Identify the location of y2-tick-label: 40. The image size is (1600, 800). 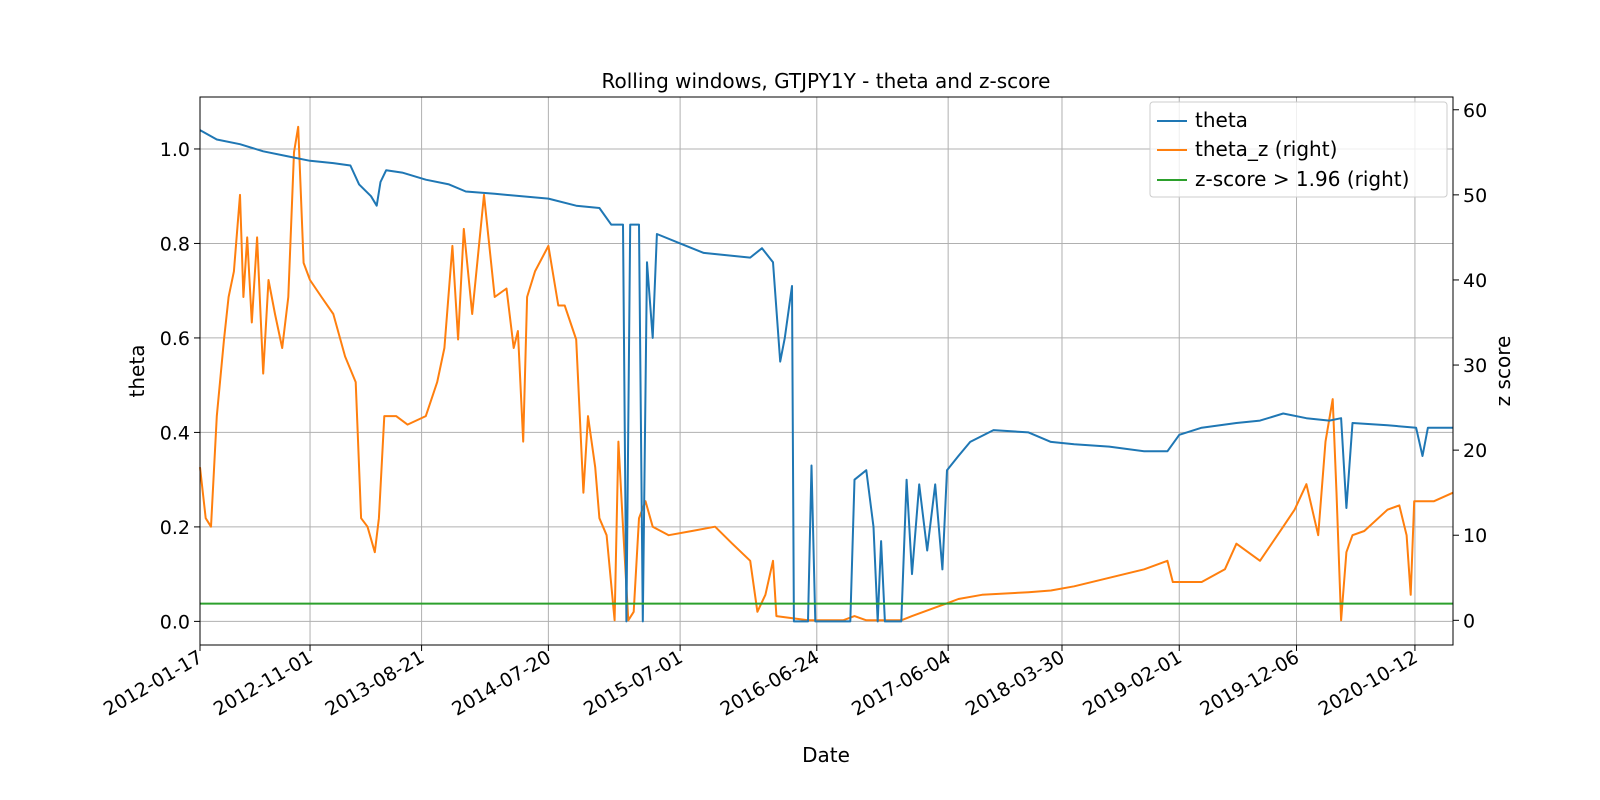
(1475, 281).